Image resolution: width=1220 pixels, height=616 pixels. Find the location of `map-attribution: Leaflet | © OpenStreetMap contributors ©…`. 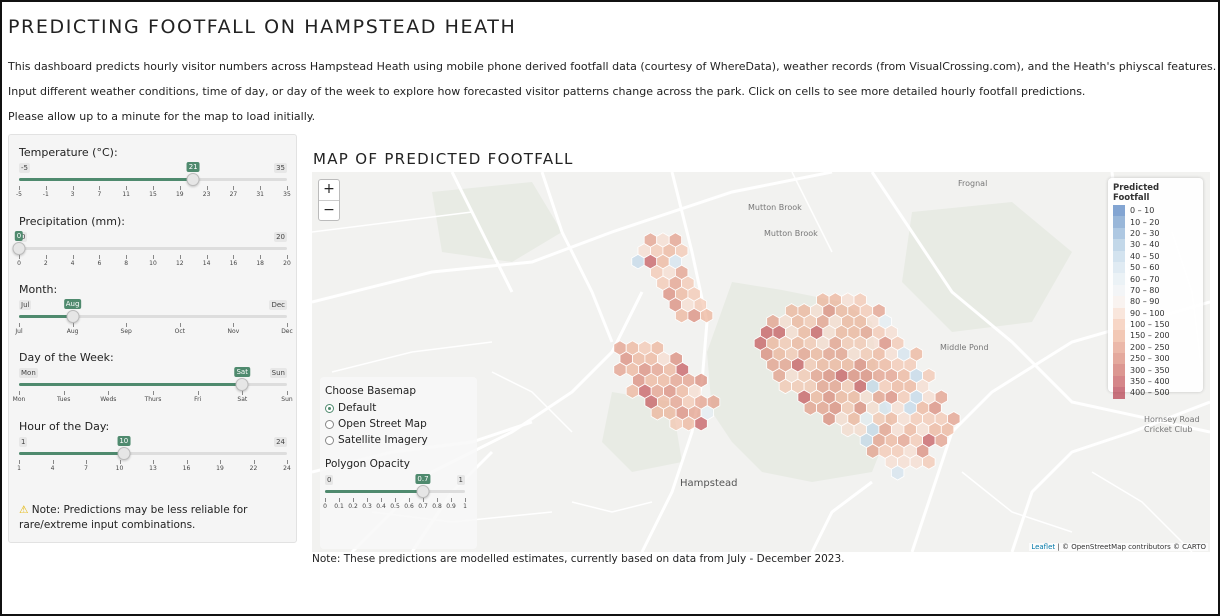

map-attribution: Leaflet | © OpenStreetMap contributors ©… is located at coordinates (1118, 547).